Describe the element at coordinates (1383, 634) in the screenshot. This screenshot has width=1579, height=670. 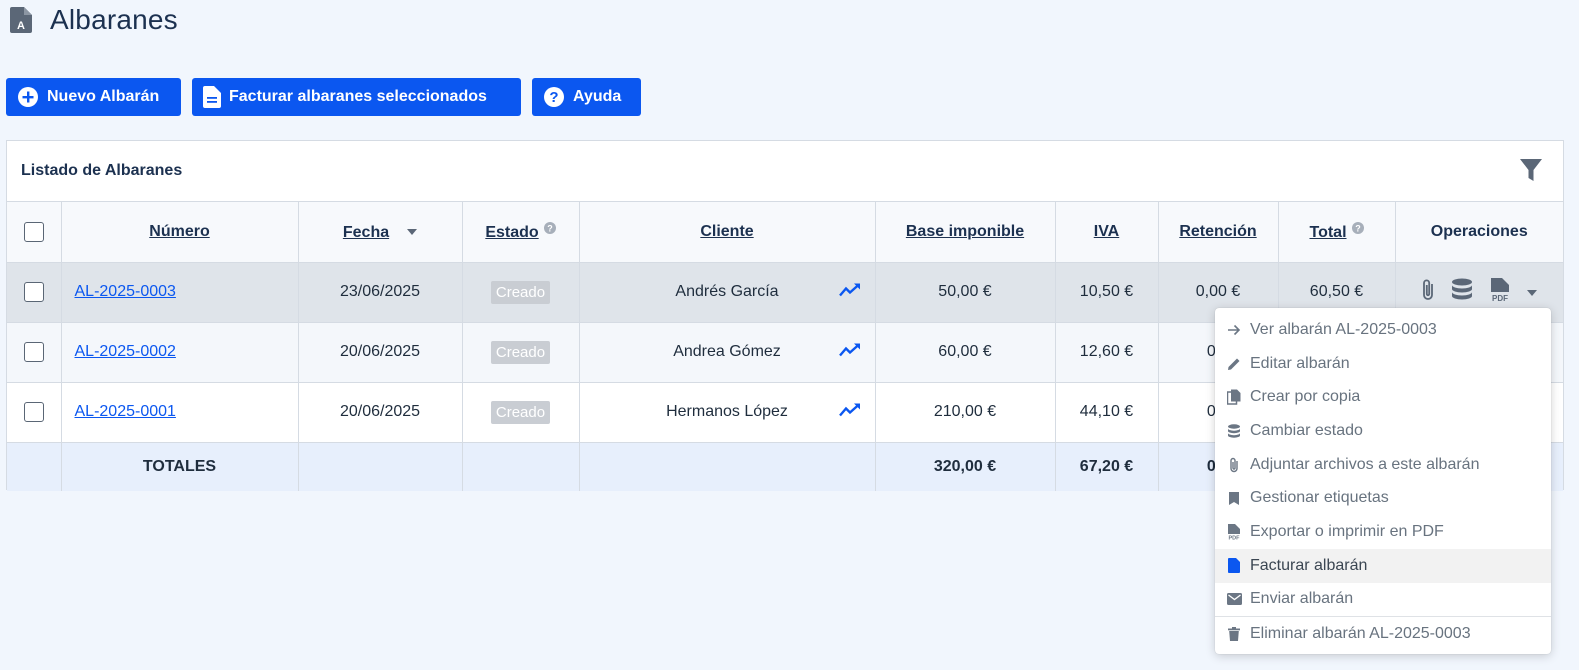
I see `menu-item-delete: Eliminar albarán AL-2025-0003` at that location.